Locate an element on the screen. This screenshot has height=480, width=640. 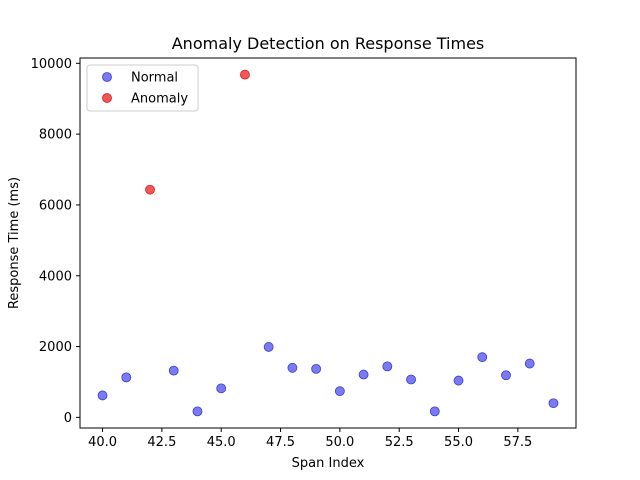
legend-marker-anomaly is located at coordinates (107, 98).